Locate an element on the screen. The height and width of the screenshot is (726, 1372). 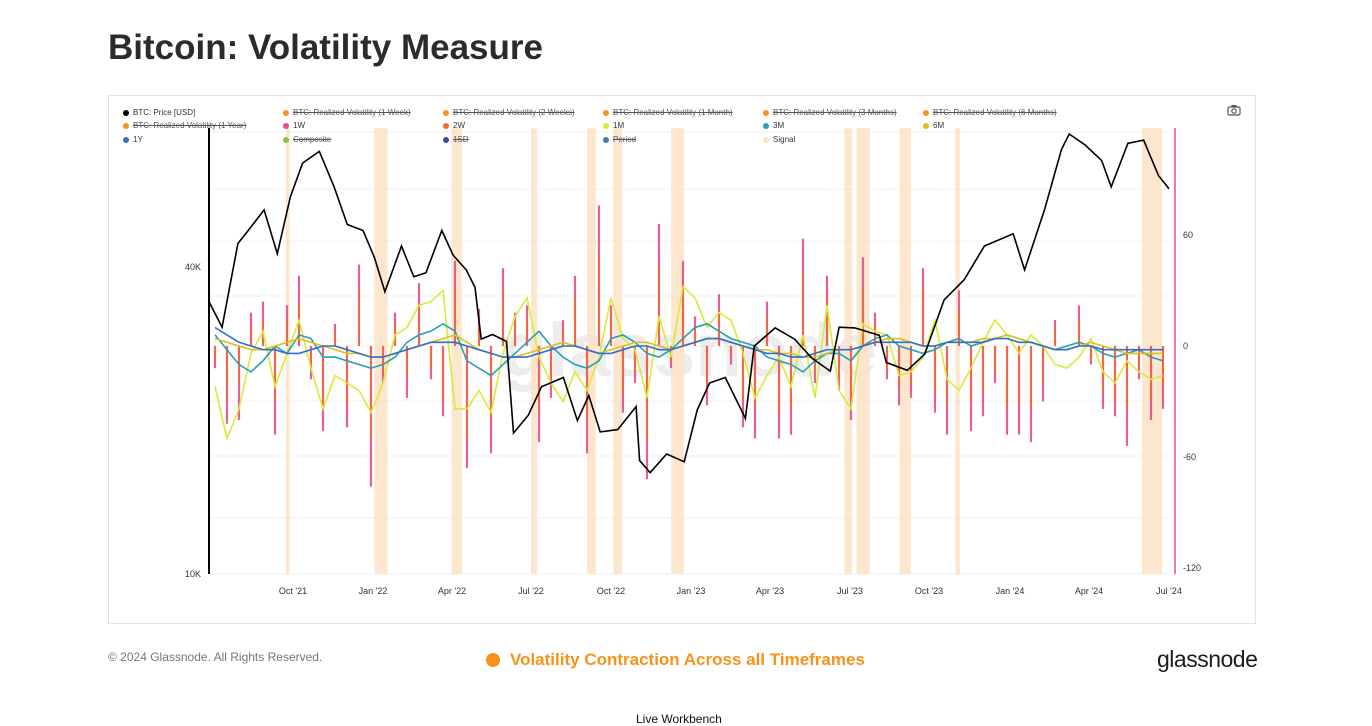
x-tick-label: Apr '22 is located at coordinates (452, 591).